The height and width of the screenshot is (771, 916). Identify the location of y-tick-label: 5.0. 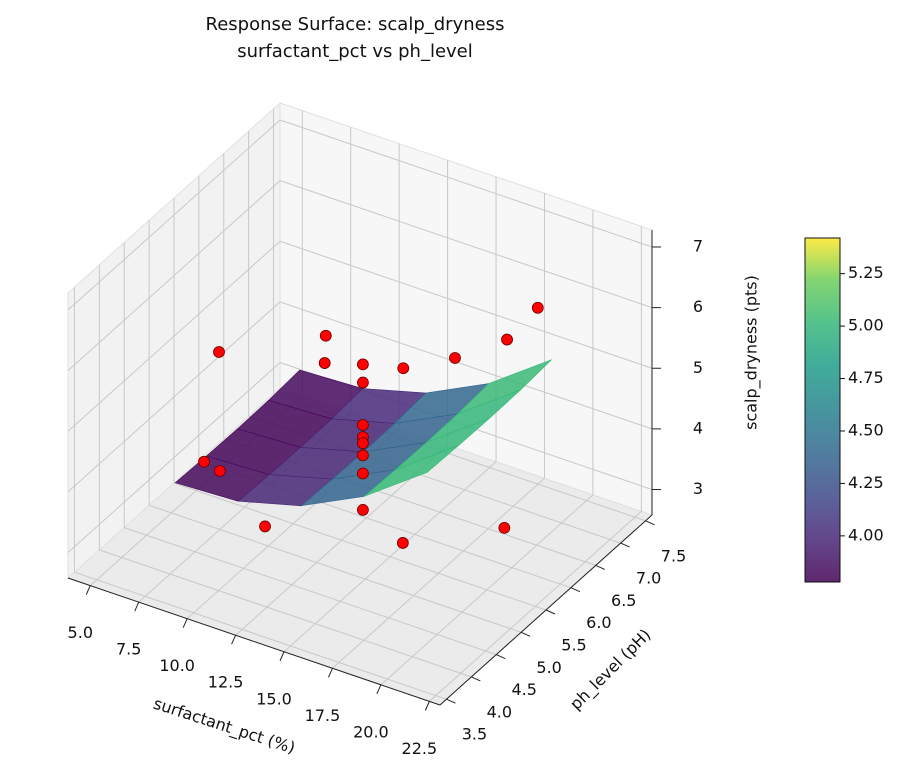
(548, 667).